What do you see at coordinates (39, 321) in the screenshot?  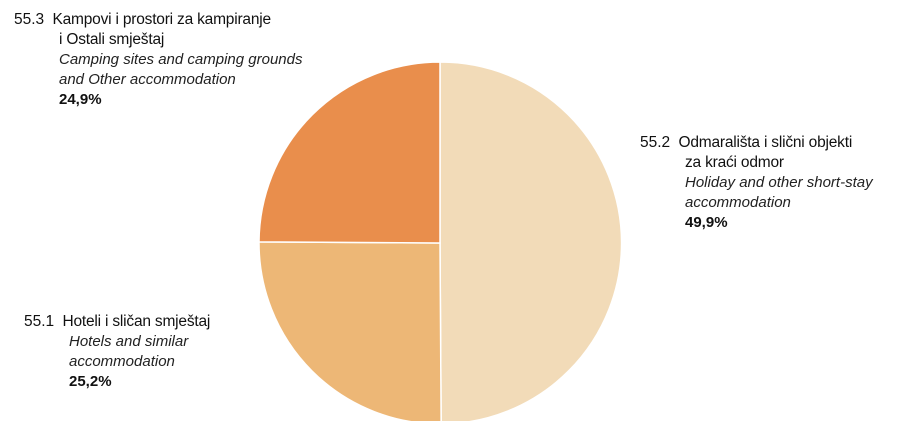 I see `slice-code: 55.1` at bounding box center [39, 321].